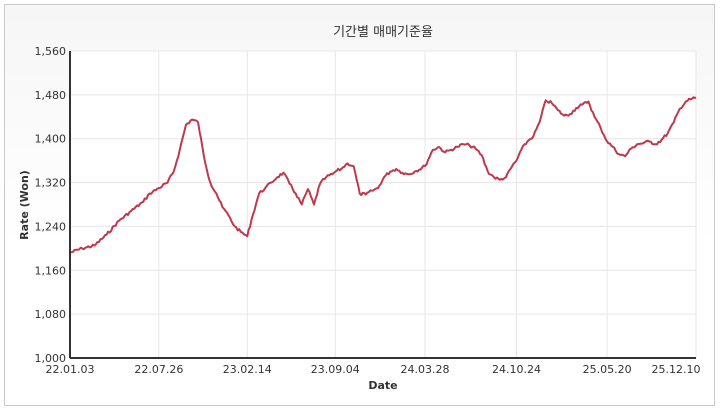  What do you see at coordinates (51, 95) in the screenshot?
I see `y-tick-label: 1,480` at bounding box center [51, 95].